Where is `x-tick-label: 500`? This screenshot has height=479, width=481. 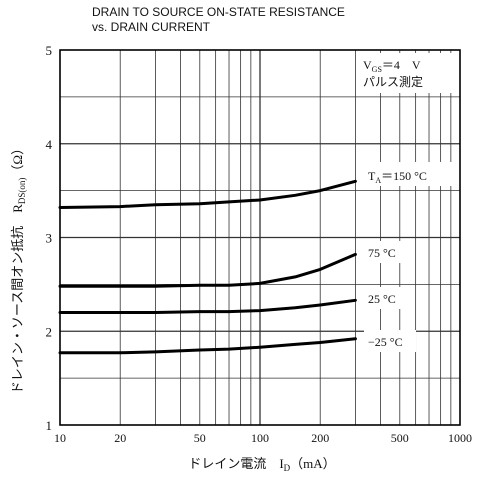 x-tick-label: 500 is located at coordinates (400, 438).